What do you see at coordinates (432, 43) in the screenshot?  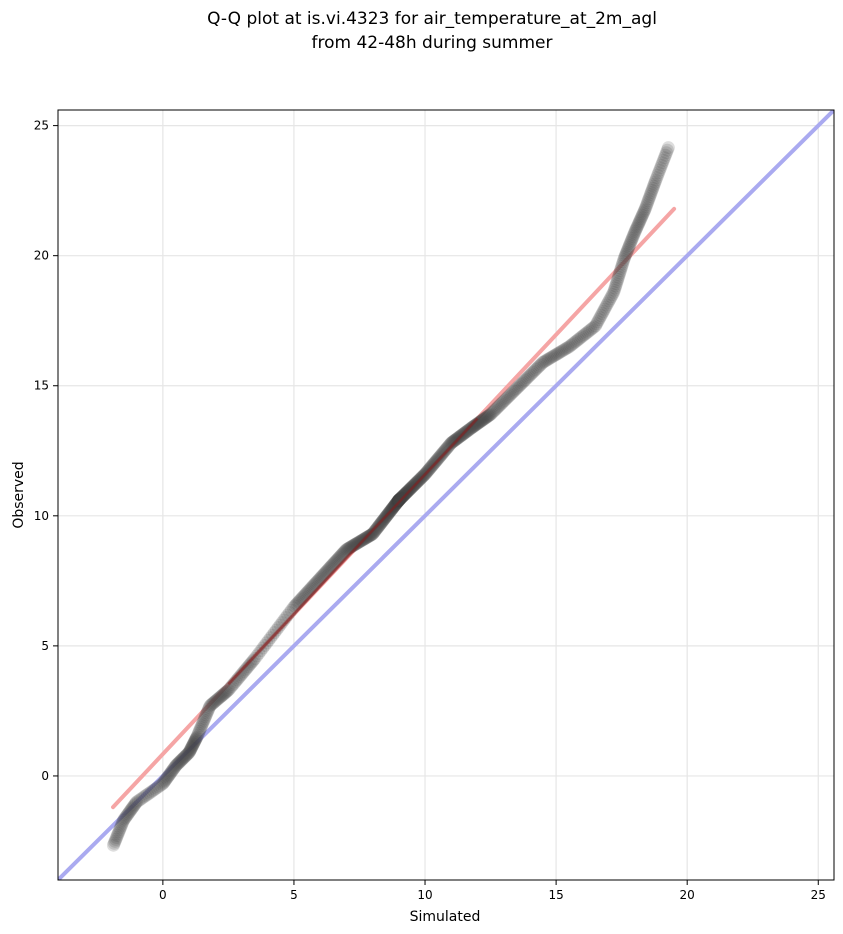 I see `chart-title-line-2: from 42-48h during summer` at bounding box center [432, 43].